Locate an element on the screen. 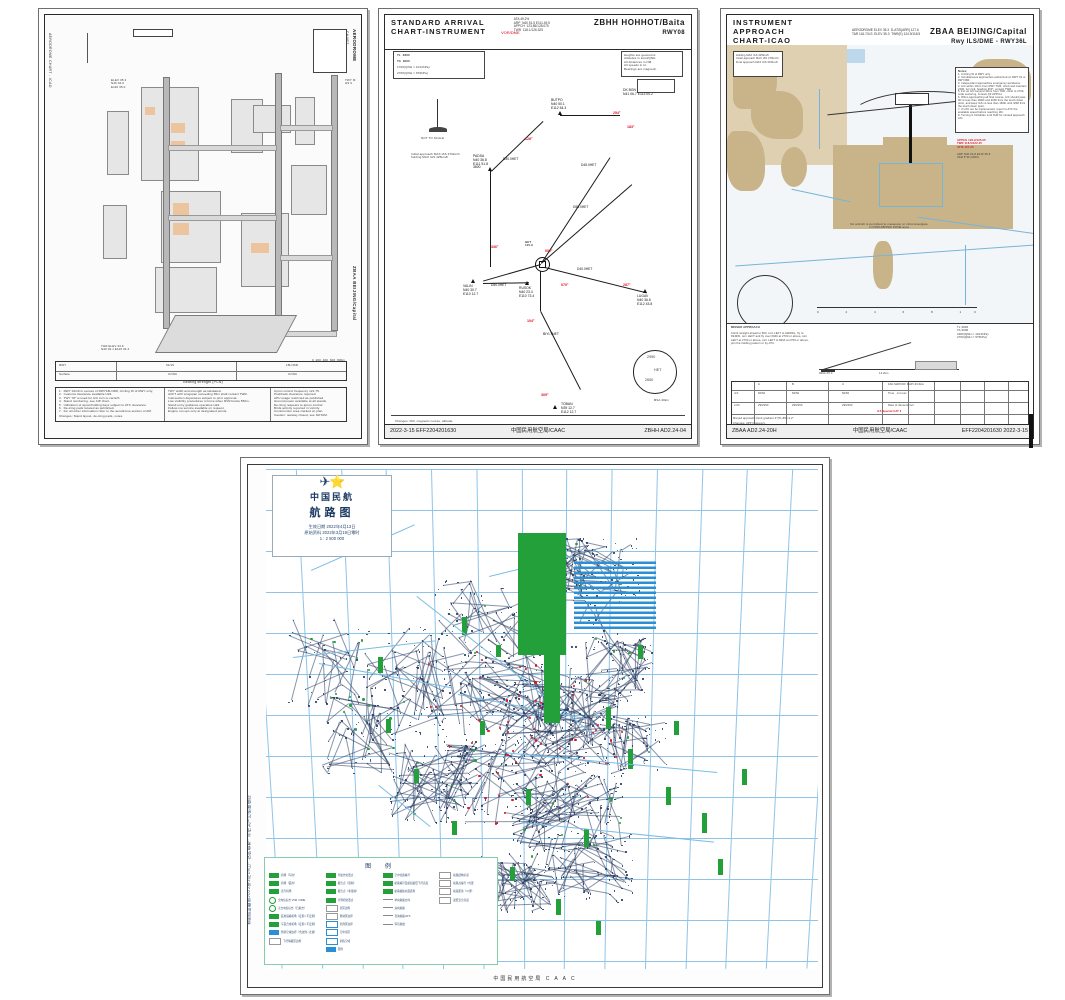  legend-item: 训练空域 is located at coordinates (352, 941).